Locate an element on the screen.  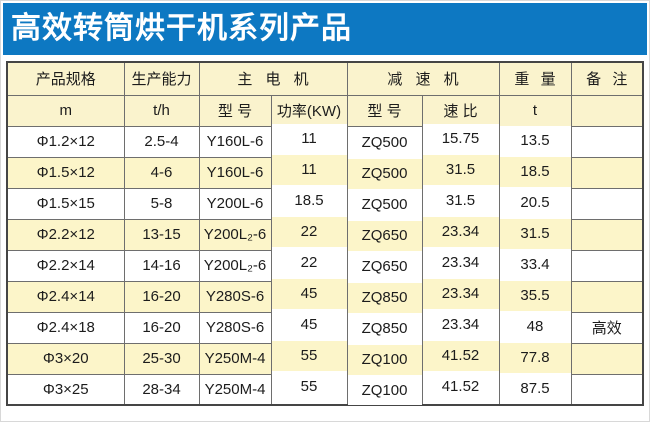
table-row: Φ1.5×12 4-6 Y160L-6 11 ZQ500 31.5 18.5 is located at coordinates (325, 171).